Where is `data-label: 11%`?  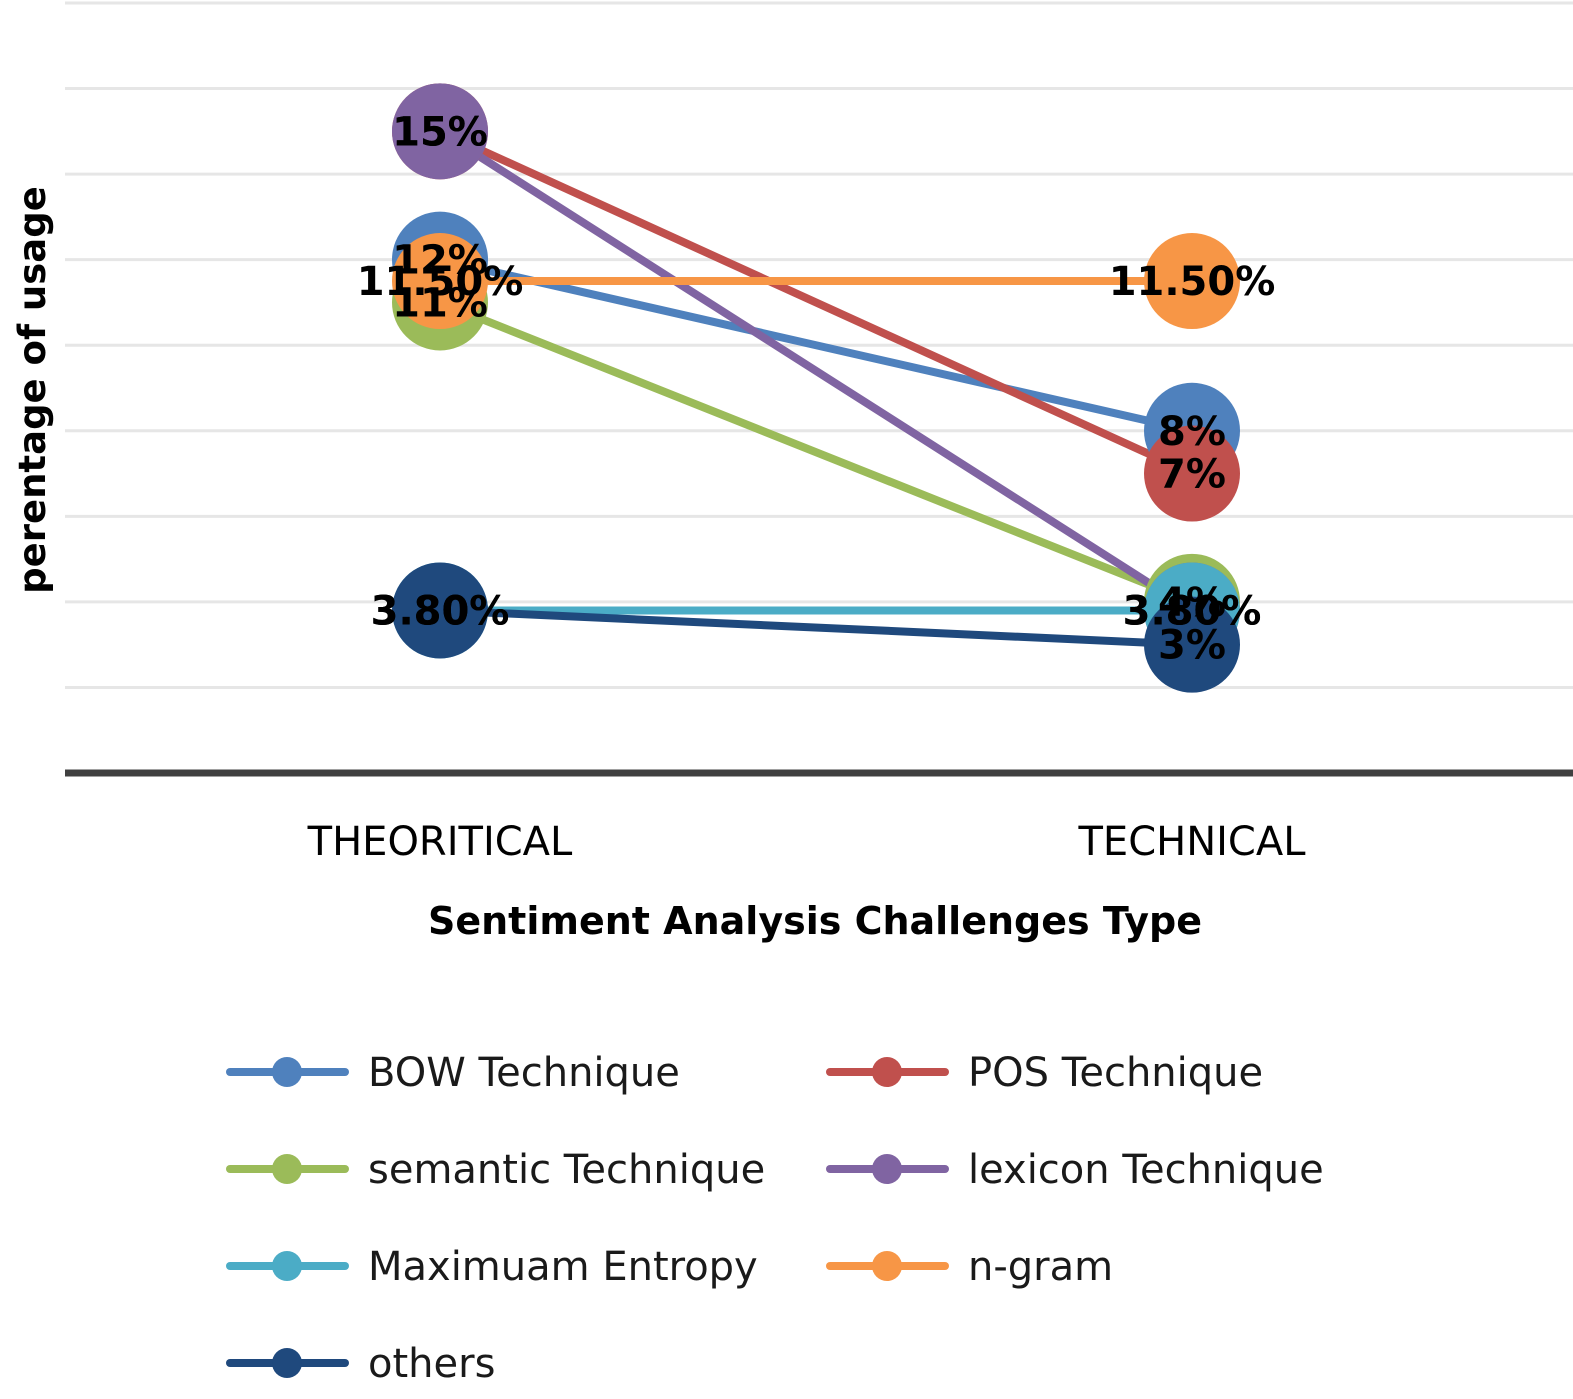 data-label: 11% is located at coordinates (440, 303).